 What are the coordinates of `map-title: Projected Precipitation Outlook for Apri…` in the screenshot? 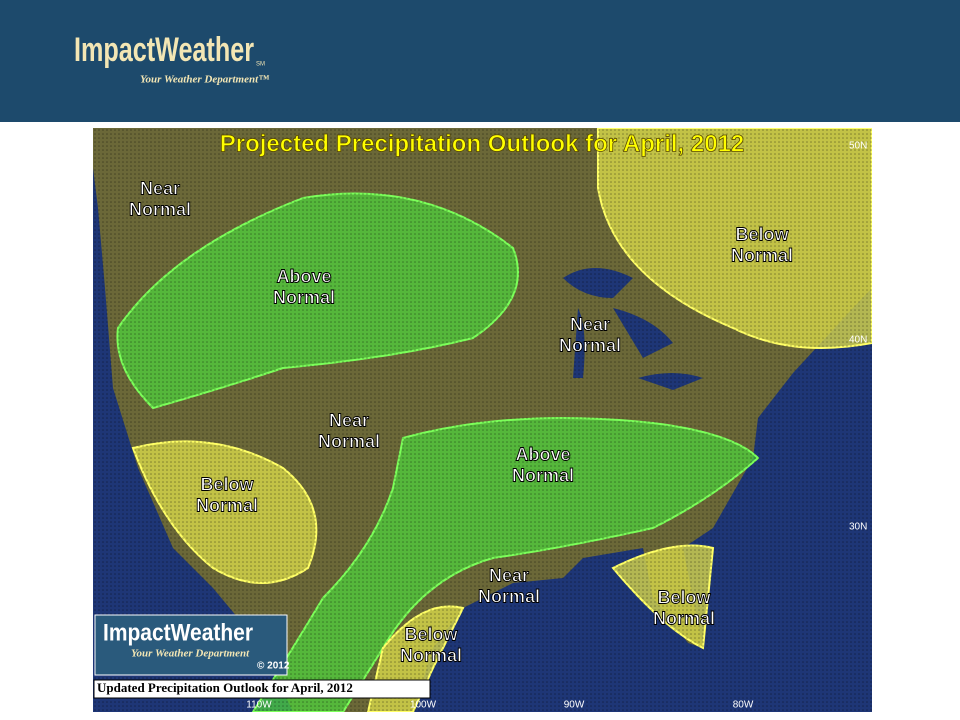 It's located at (482, 143).